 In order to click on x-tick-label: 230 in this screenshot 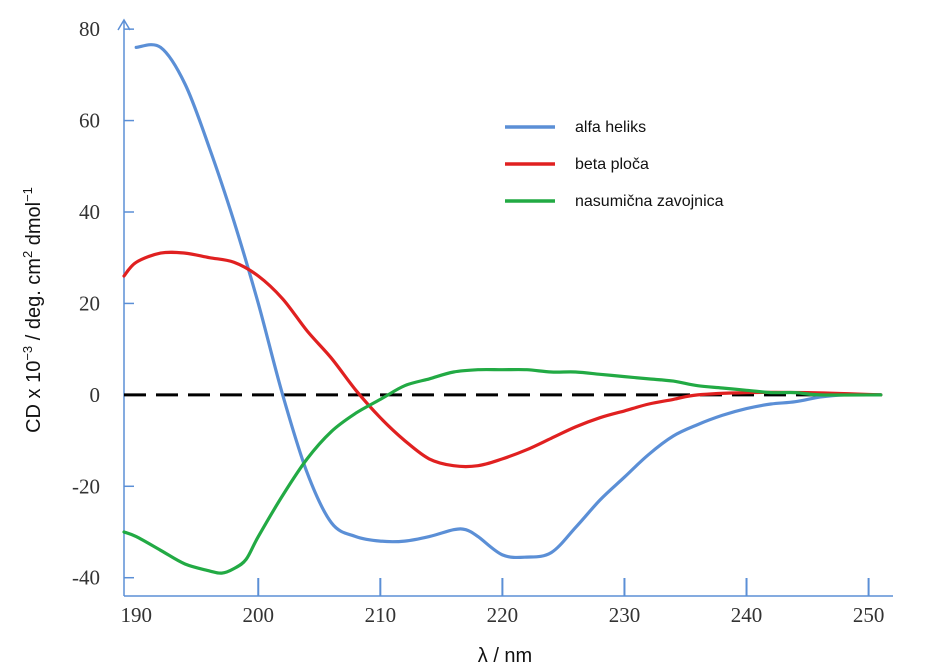, I will do `click(625, 615)`.